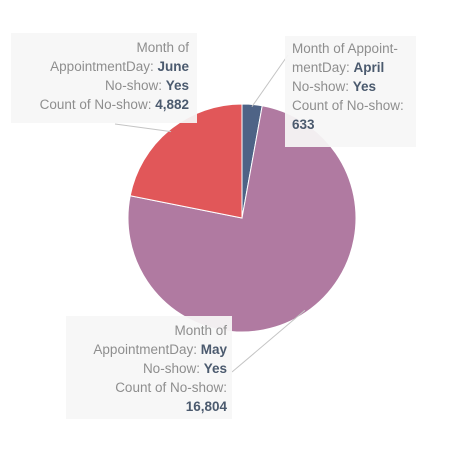 Image resolution: width=468 pixels, height=454 pixels. I want to click on callout-june-month: June, so click(173, 66).